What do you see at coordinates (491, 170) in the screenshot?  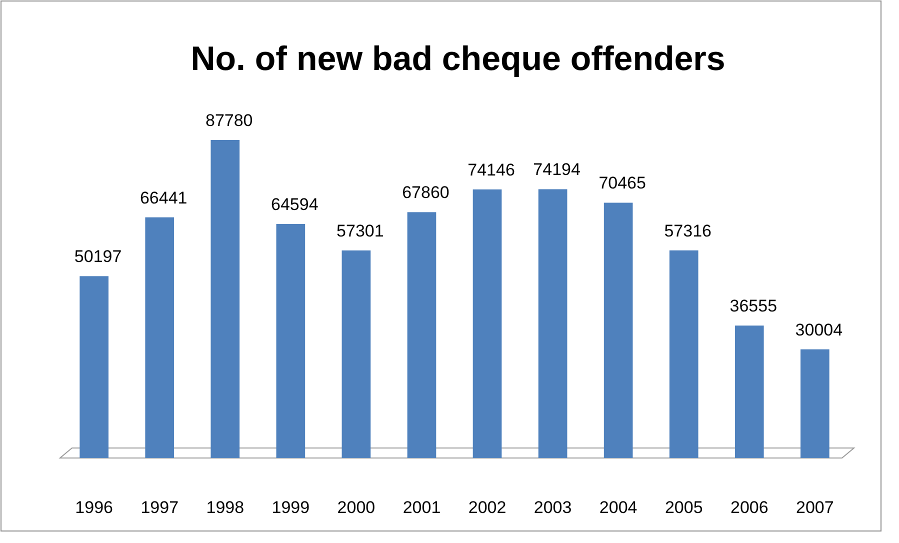 I see `data-label: 74146` at bounding box center [491, 170].